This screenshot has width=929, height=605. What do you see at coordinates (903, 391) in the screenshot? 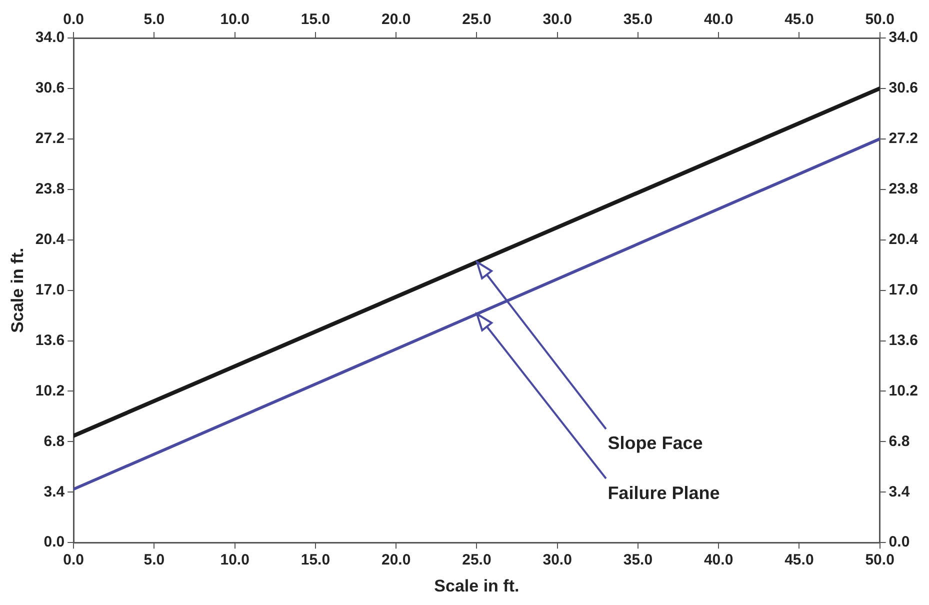
I see `y2-tick-label: 10.2` at bounding box center [903, 391].